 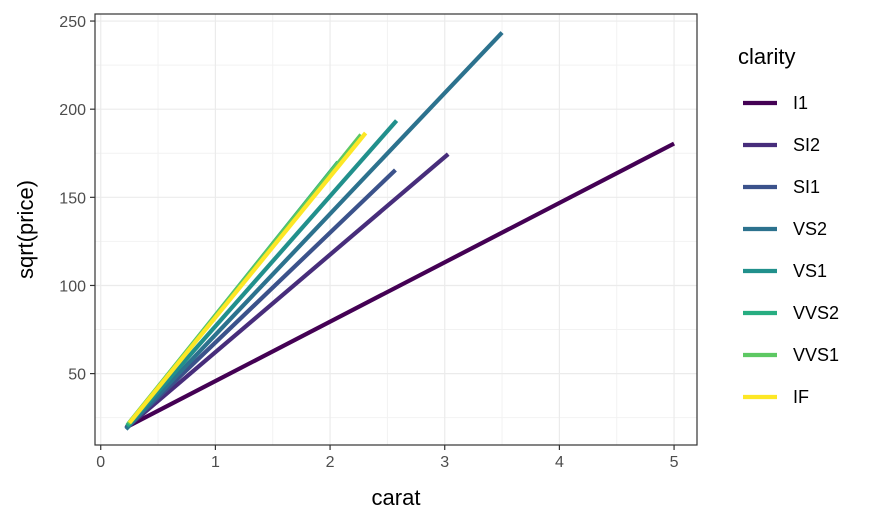 I want to click on x-axis: 0 1 2 3 4 5, so click(x=387, y=458).